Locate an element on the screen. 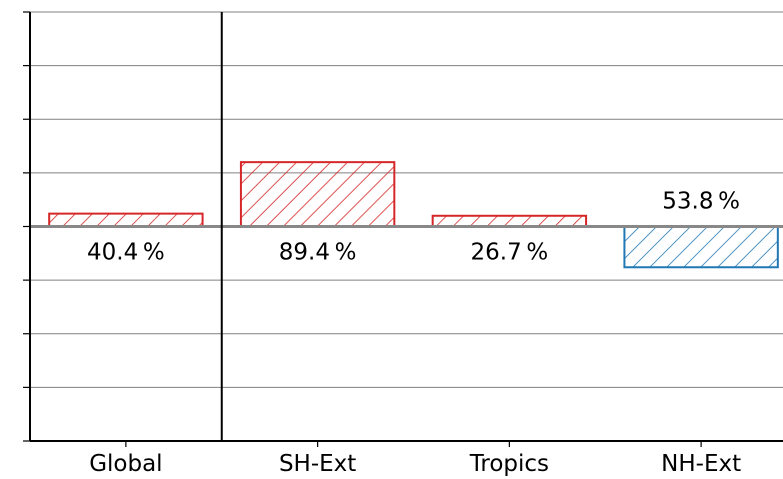 This screenshot has width=783, height=479. bar-global is located at coordinates (126, 220).